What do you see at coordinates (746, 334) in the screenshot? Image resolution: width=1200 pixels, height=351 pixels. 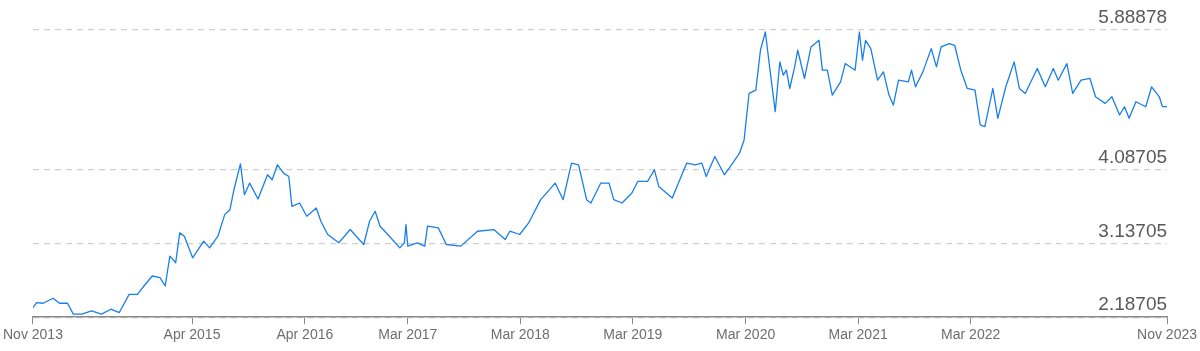 I see `x-tick-label: Mar 2020` at bounding box center [746, 334].